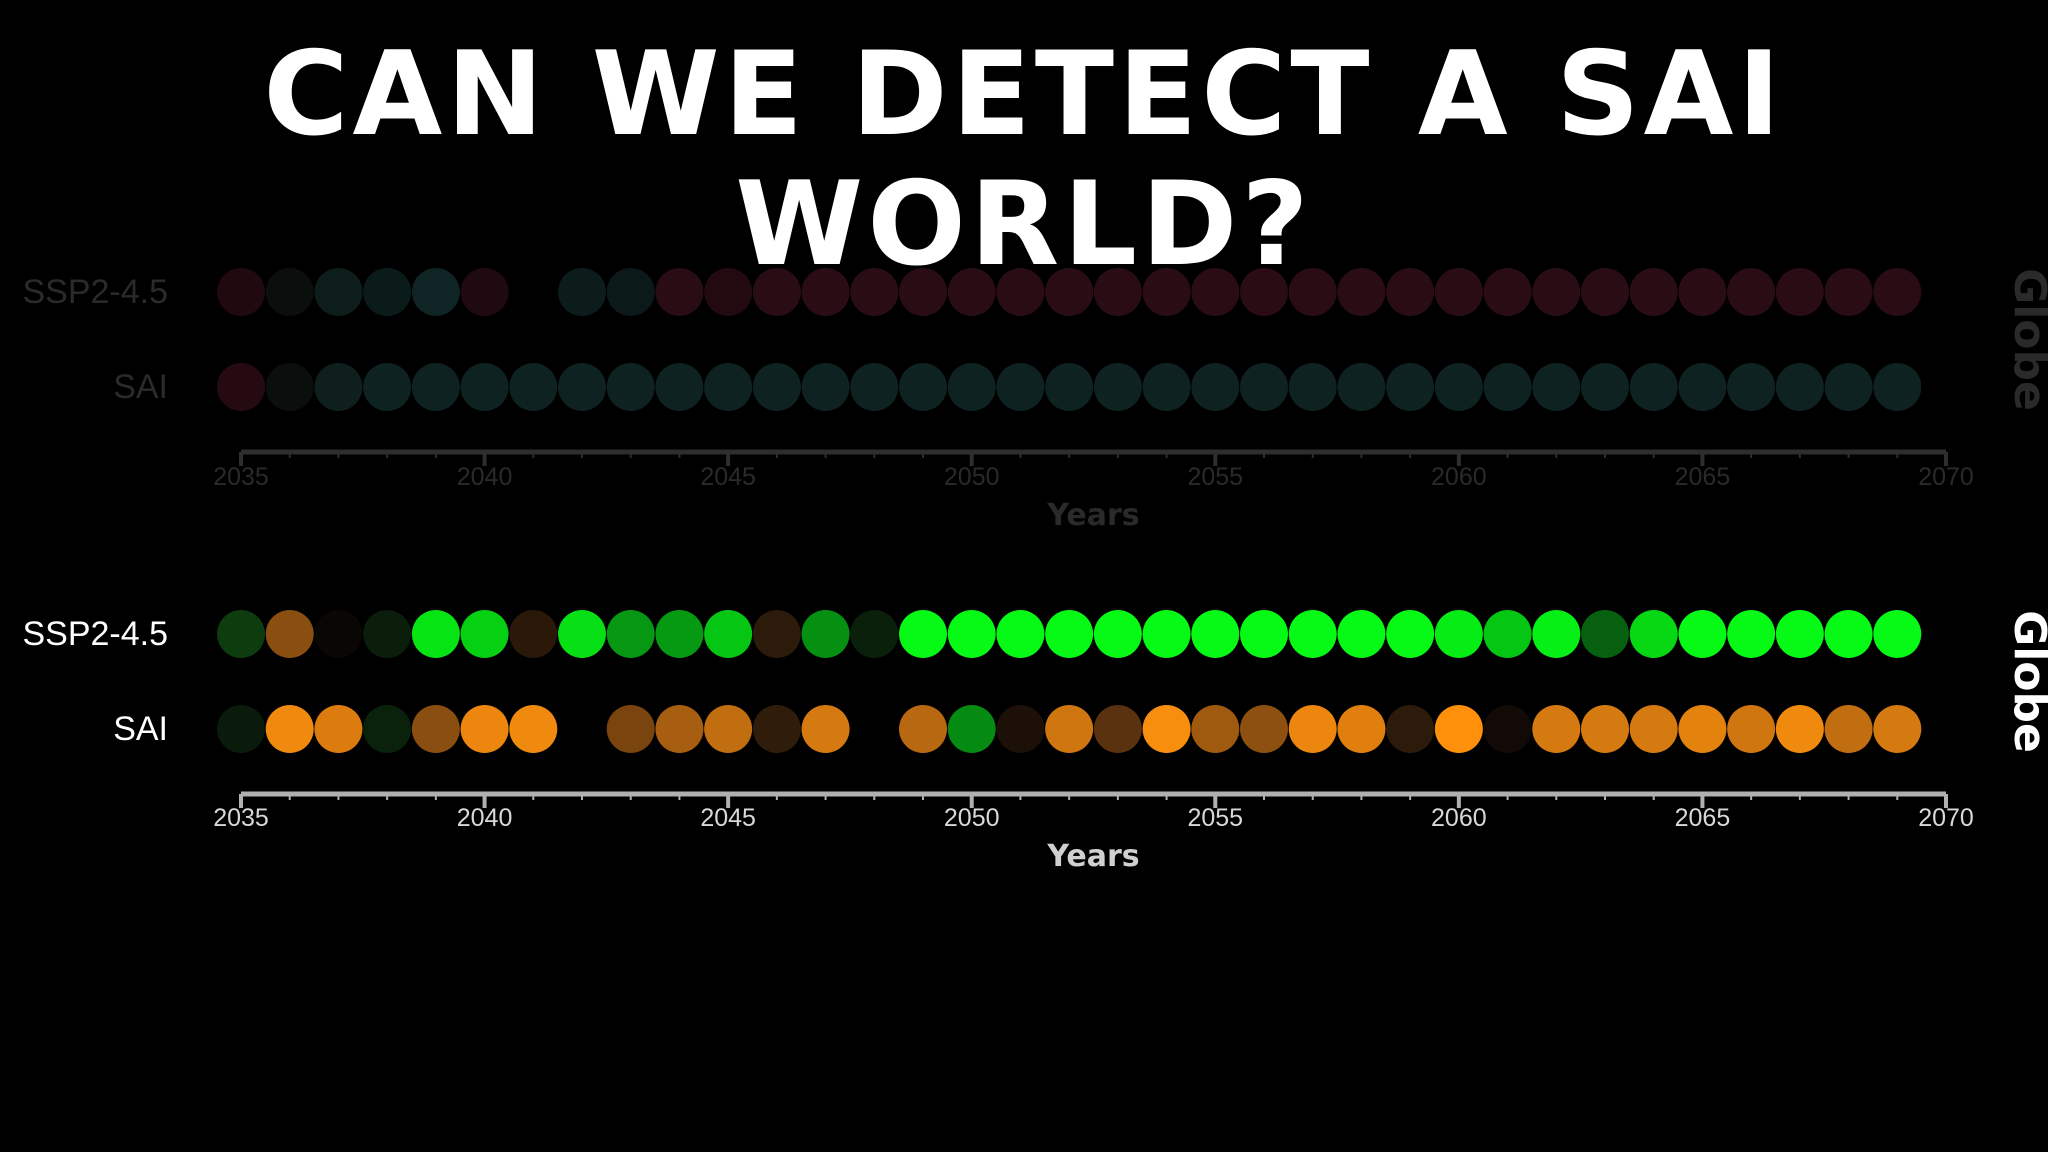 The width and height of the screenshot is (2048, 1152). I want to click on dot-ssp2-4-5-2065, so click(1702, 292).